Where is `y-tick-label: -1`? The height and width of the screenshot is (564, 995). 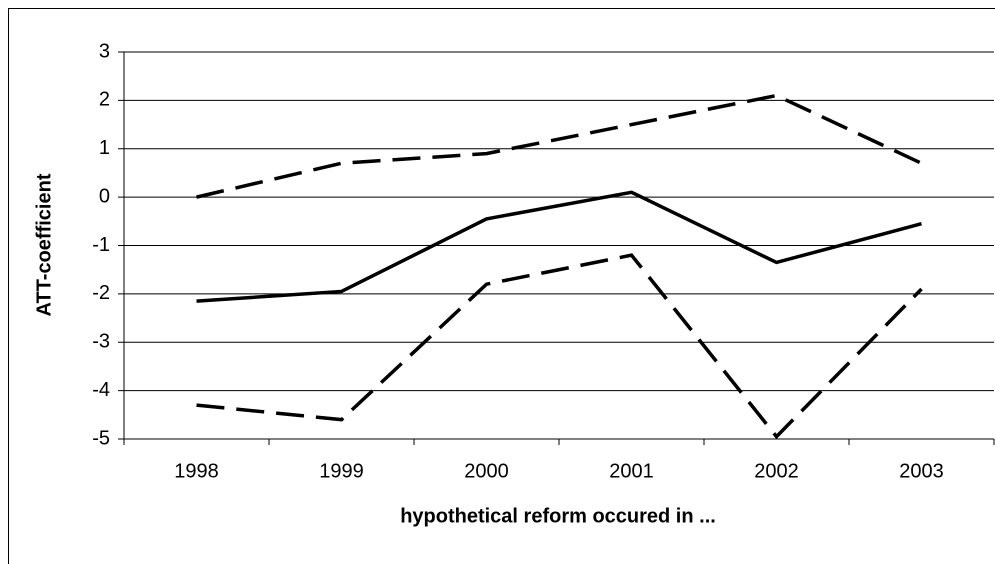
y-tick-label: -1 is located at coordinates (101, 245).